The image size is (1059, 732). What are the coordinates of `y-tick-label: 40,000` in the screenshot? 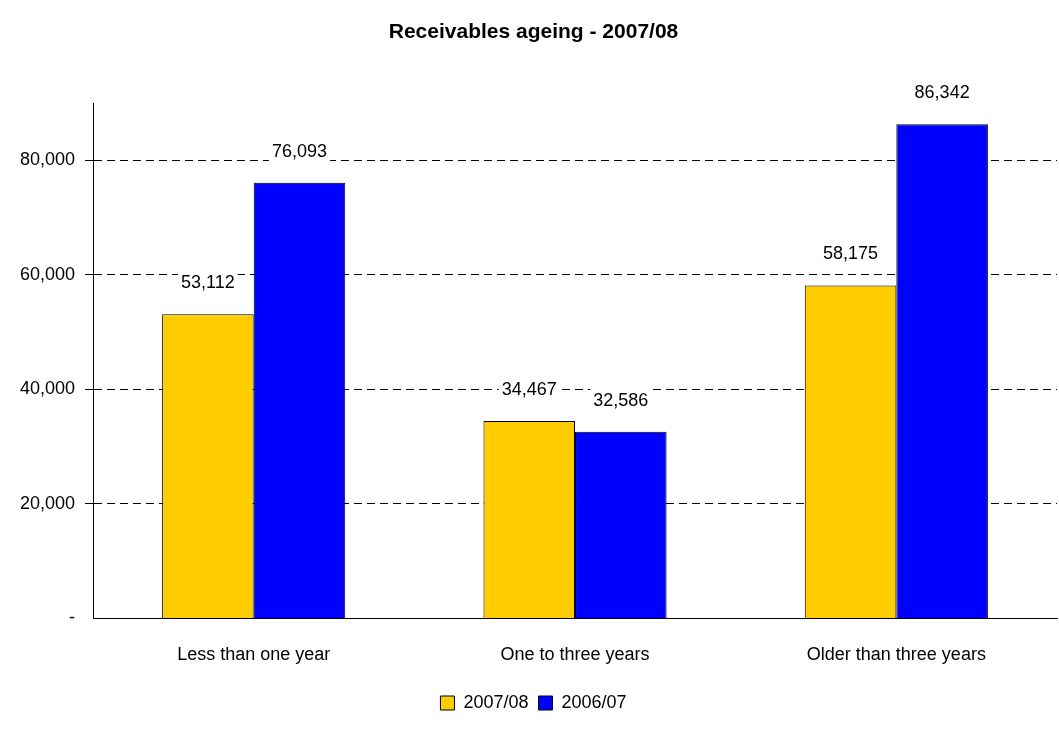 It's located at (47, 388).